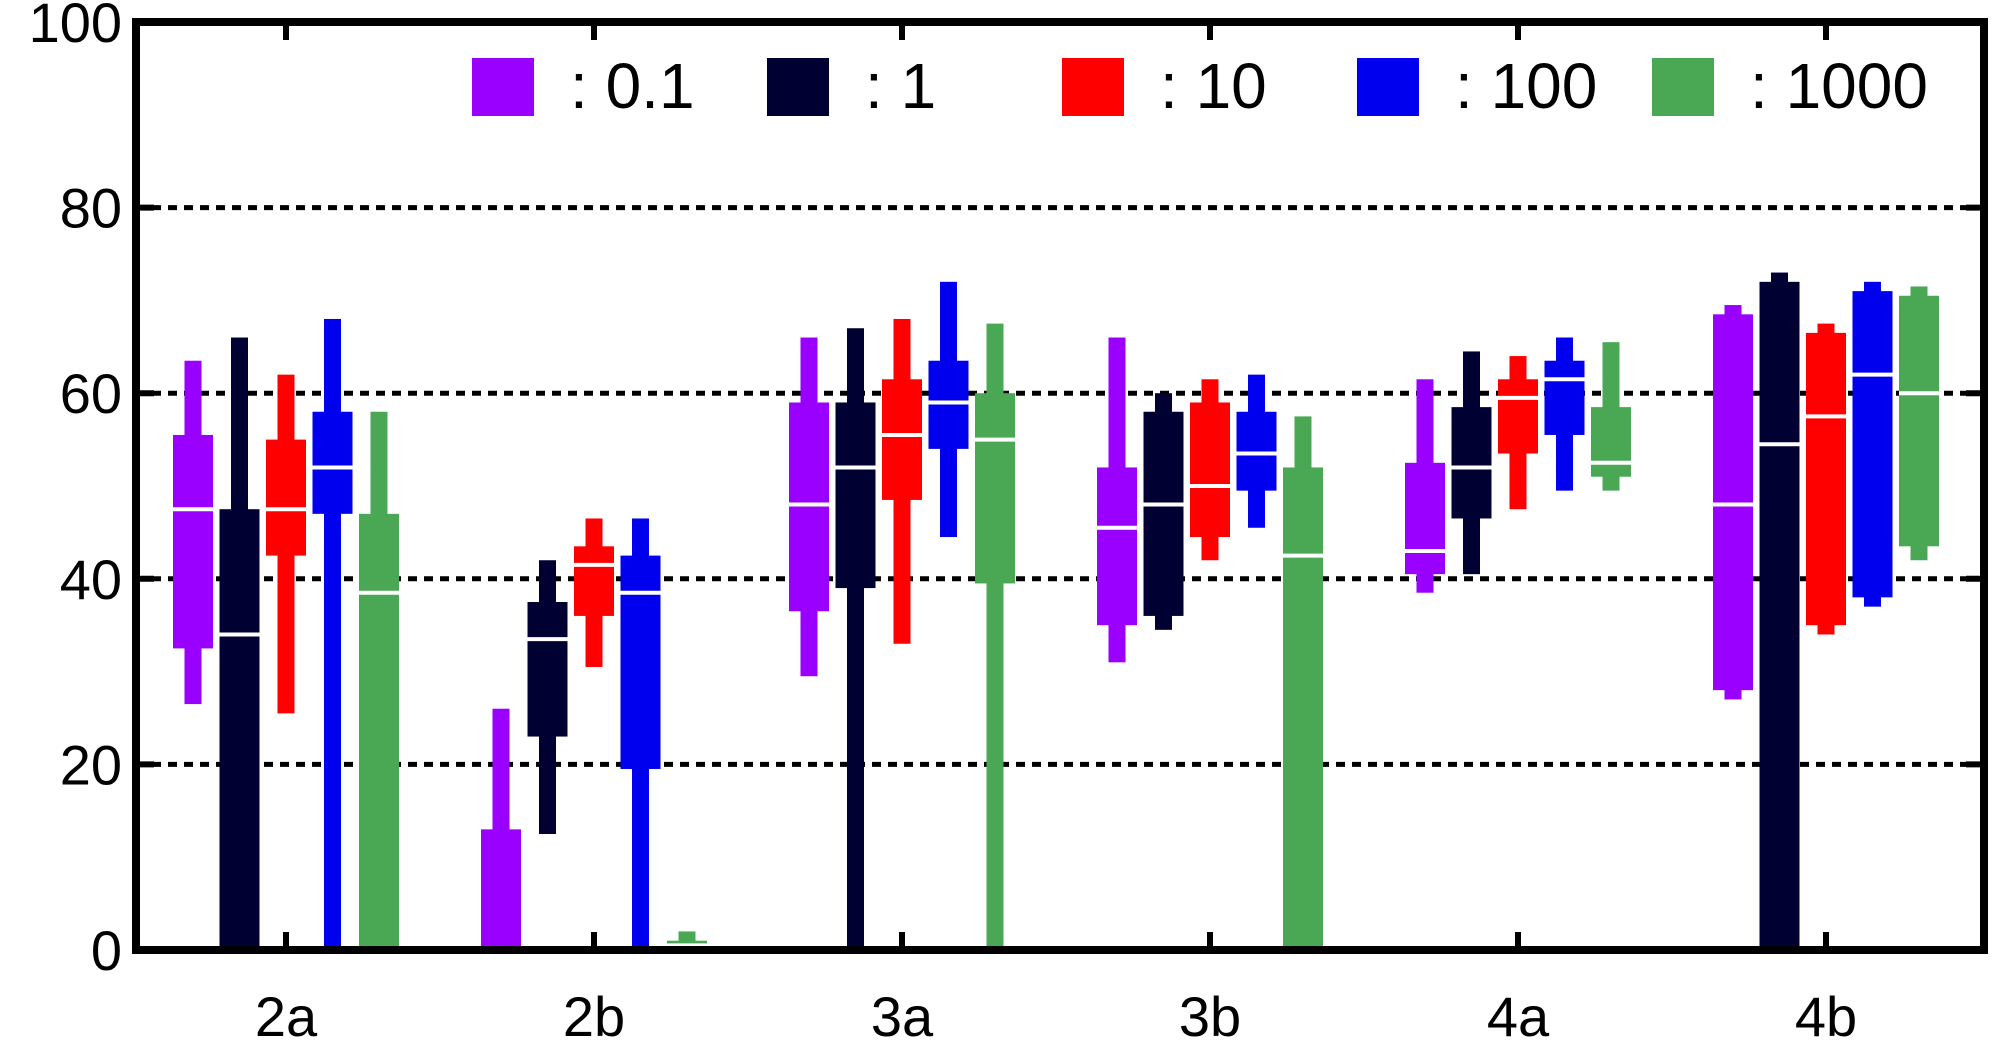  I want to click on y-tick-label: 0, so click(106, 950).